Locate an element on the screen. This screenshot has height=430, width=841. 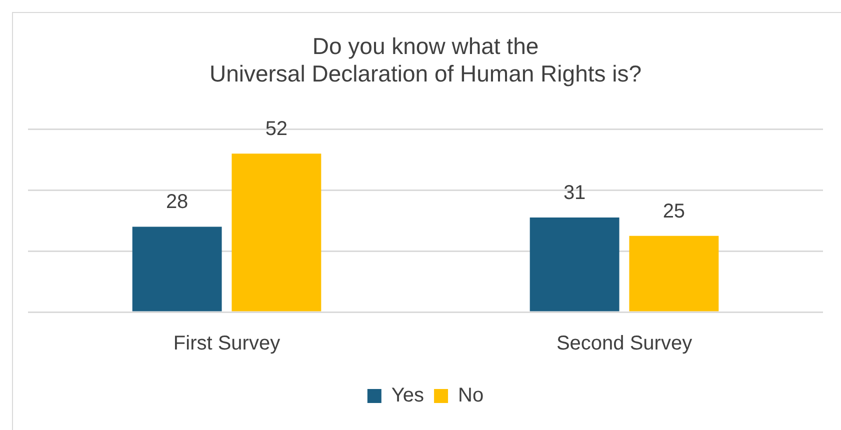
x-tick-label: First Survey is located at coordinates (226, 343).